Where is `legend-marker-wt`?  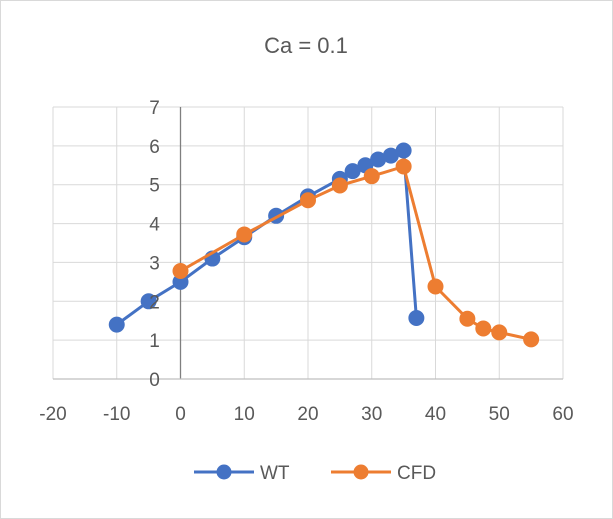
legend-marker-wt is located at coordinates (224, 472).